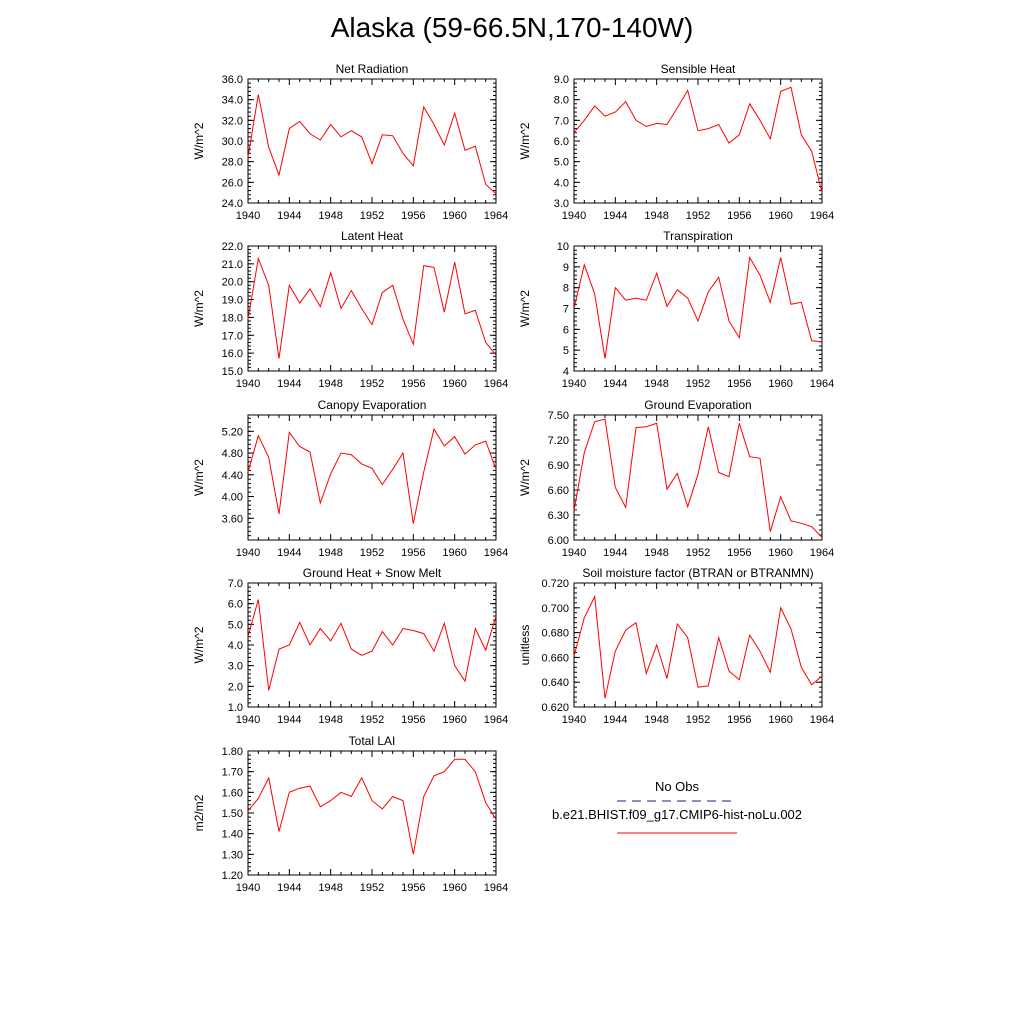 The height and width of the screenshot is (1024, 1024). What do you see at coordinates (232, 265) in the screenshot?
I see `panel-2-ytick-label: 21.0` at bounding box center [232, 265].